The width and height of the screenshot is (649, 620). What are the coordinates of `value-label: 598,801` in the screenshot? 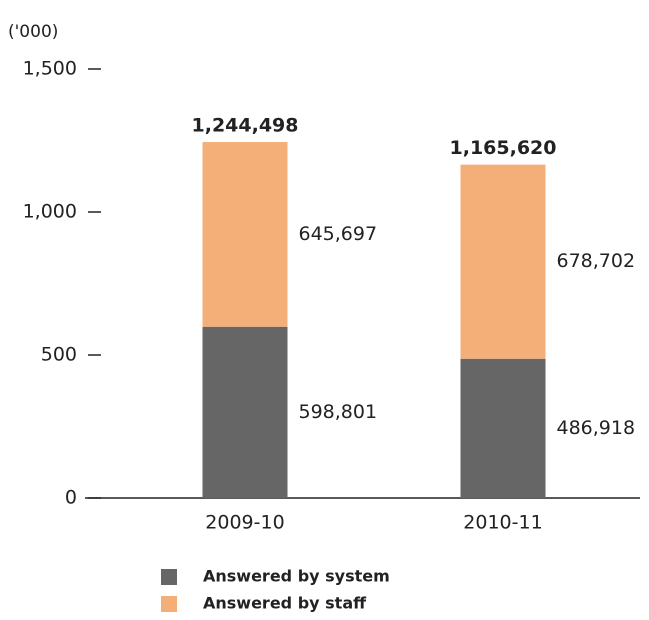 It's located at (338, 412).